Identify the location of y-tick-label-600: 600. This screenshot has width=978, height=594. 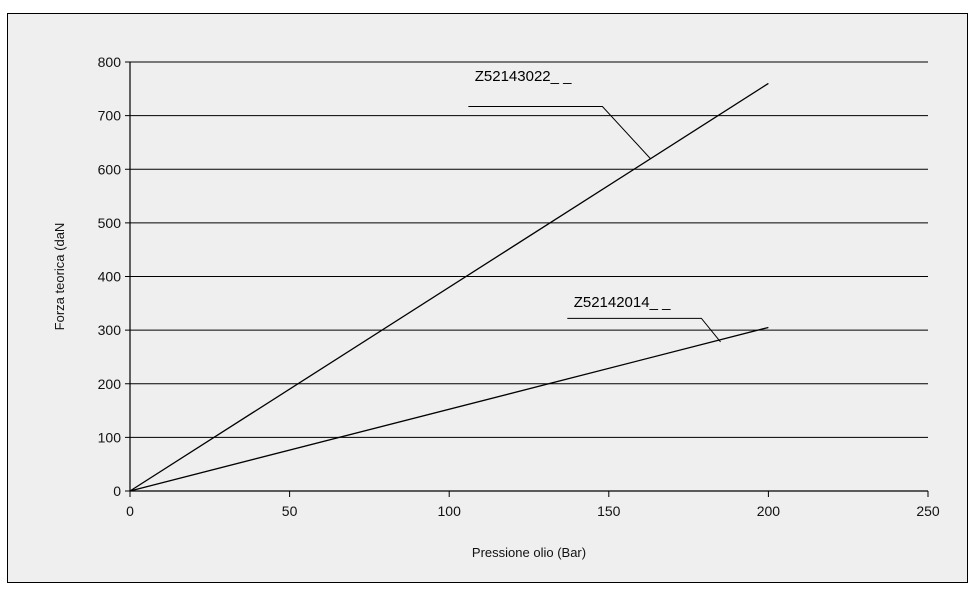
(110, 169).